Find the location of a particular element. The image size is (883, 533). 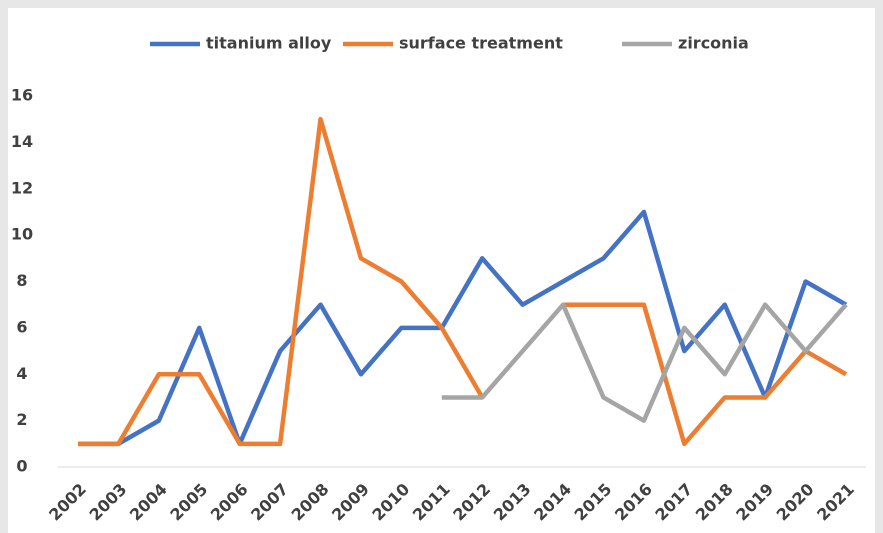

y-tick-label: 2 is located at coordinates (21, 419).